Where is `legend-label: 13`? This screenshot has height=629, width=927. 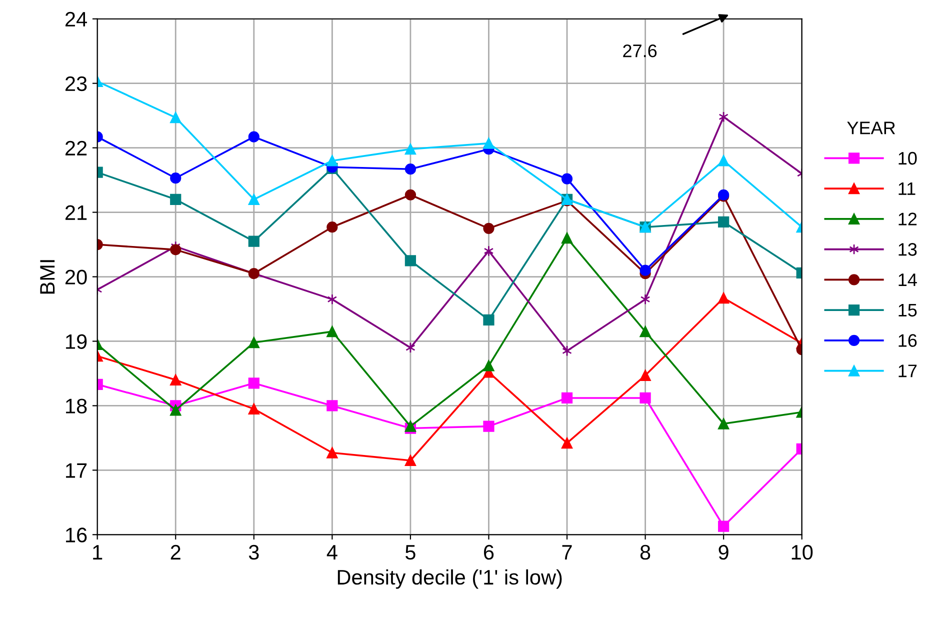 legend-label: 13 is located at coordinates (907, 249).